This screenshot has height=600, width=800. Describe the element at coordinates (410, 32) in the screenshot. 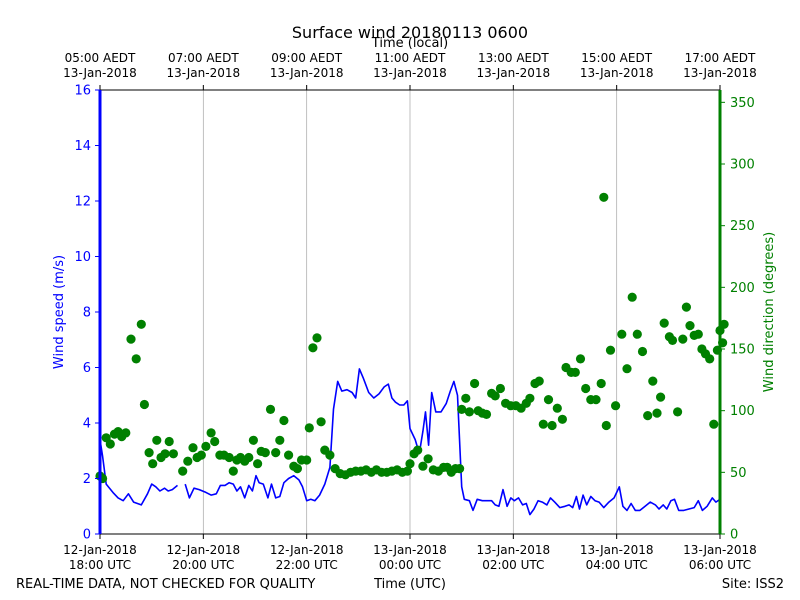

I see `chart-title: Surface wind 20180113 0600` at that location.